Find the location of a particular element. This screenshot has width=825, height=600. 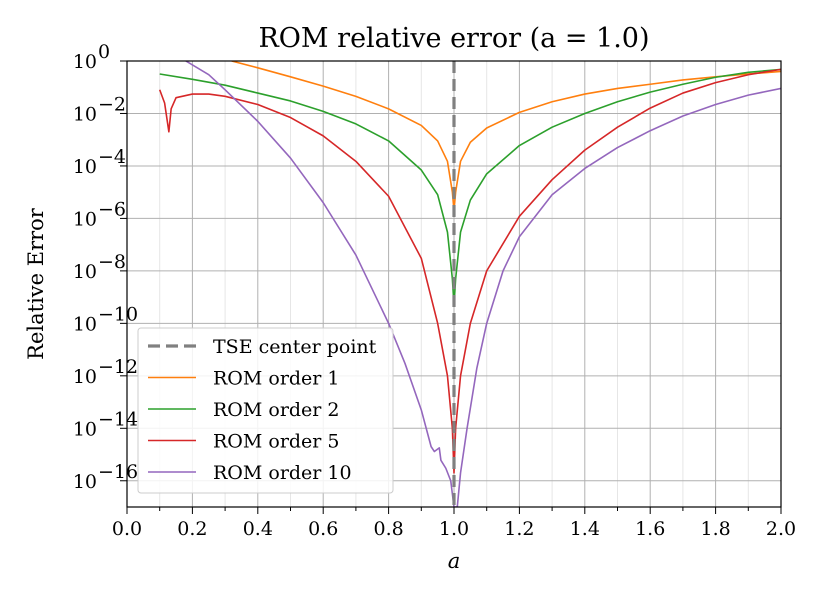

y-tick-exponent: −4 is located at coordinates (112, 157).